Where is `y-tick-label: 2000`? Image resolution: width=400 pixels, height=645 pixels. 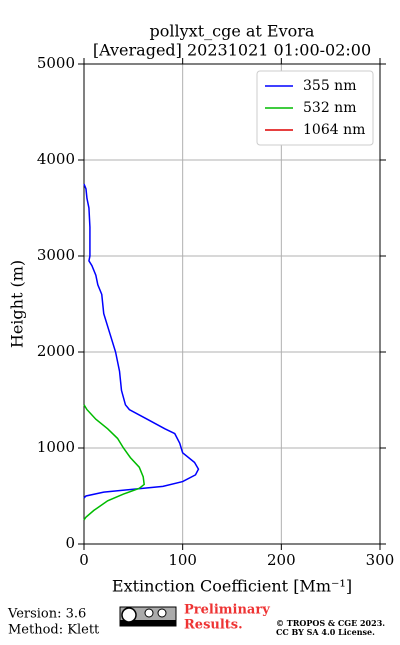 y-tick-label: 2000 is located at coordinates (56, 351).